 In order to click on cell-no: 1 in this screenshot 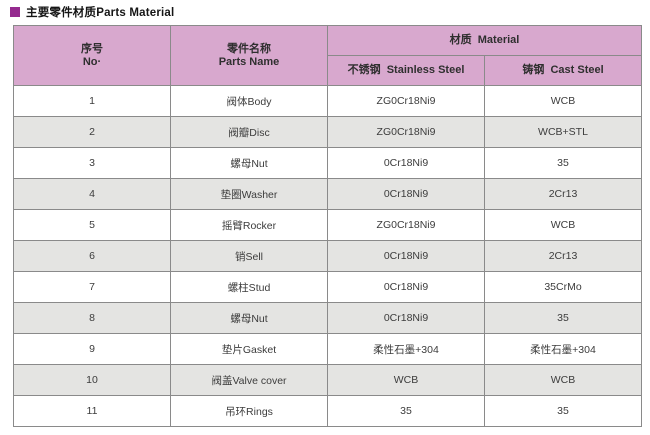, I will do `click(92, 101)`.